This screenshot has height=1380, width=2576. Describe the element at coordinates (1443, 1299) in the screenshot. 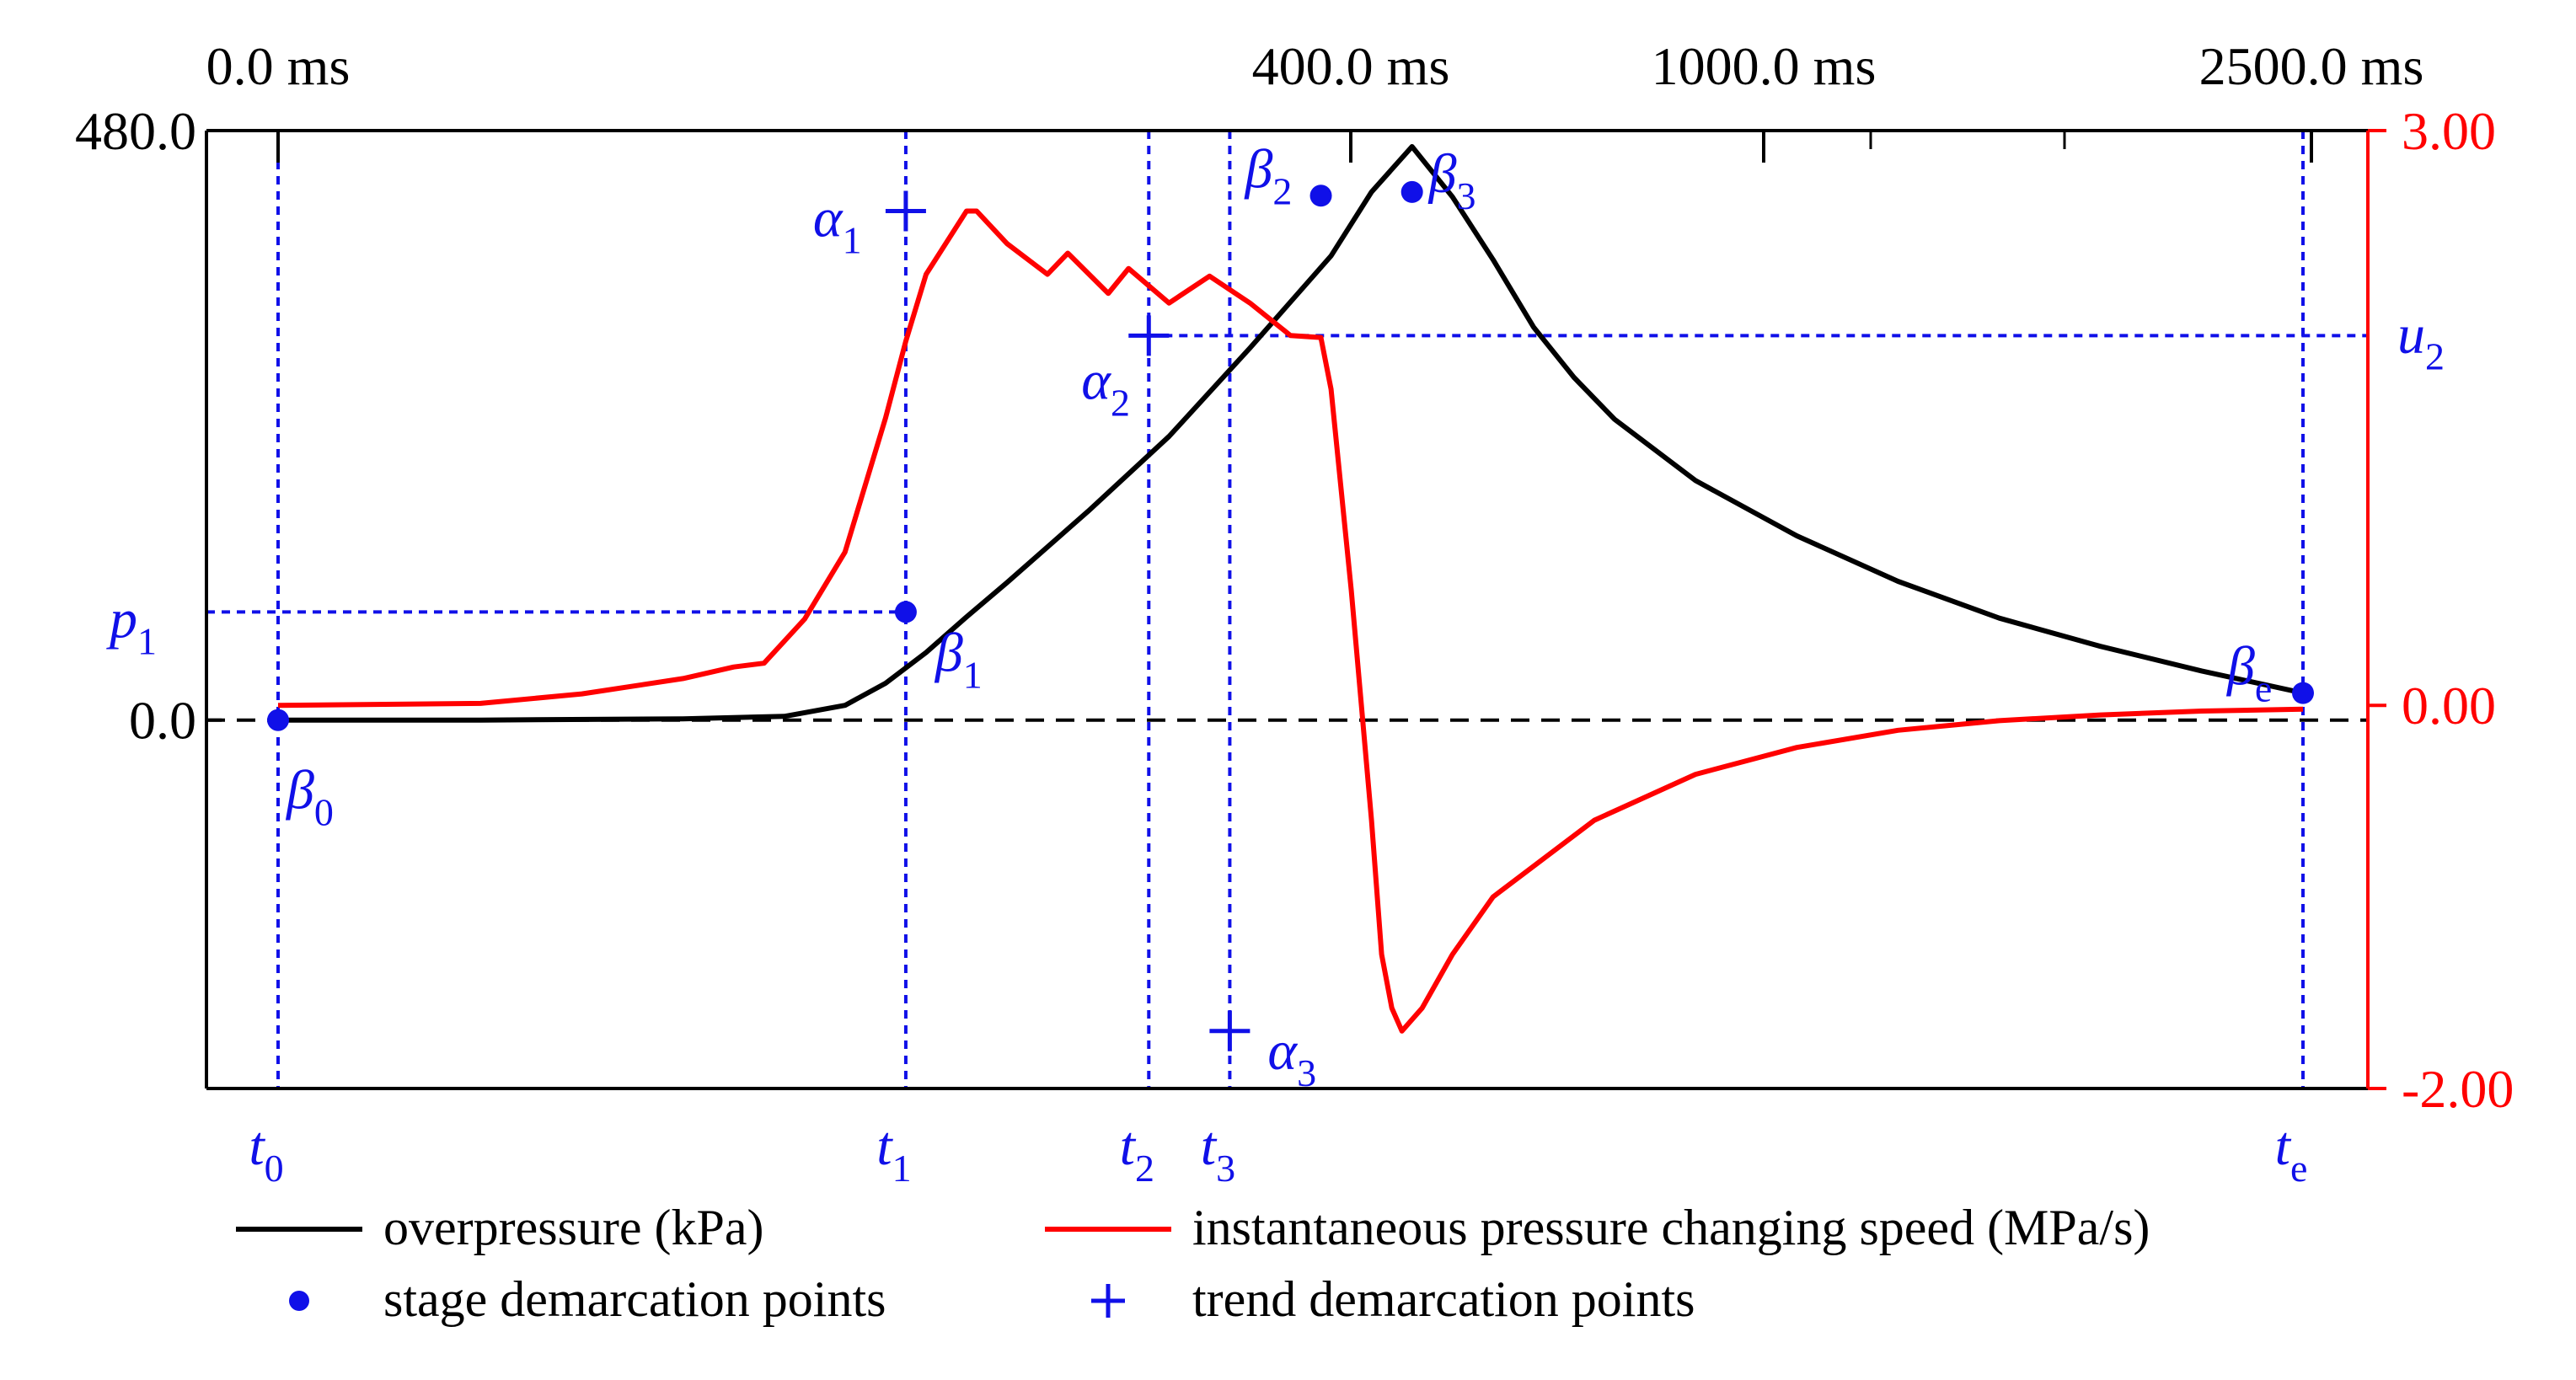

I see `legend-label: trend demarcation points` at that location.